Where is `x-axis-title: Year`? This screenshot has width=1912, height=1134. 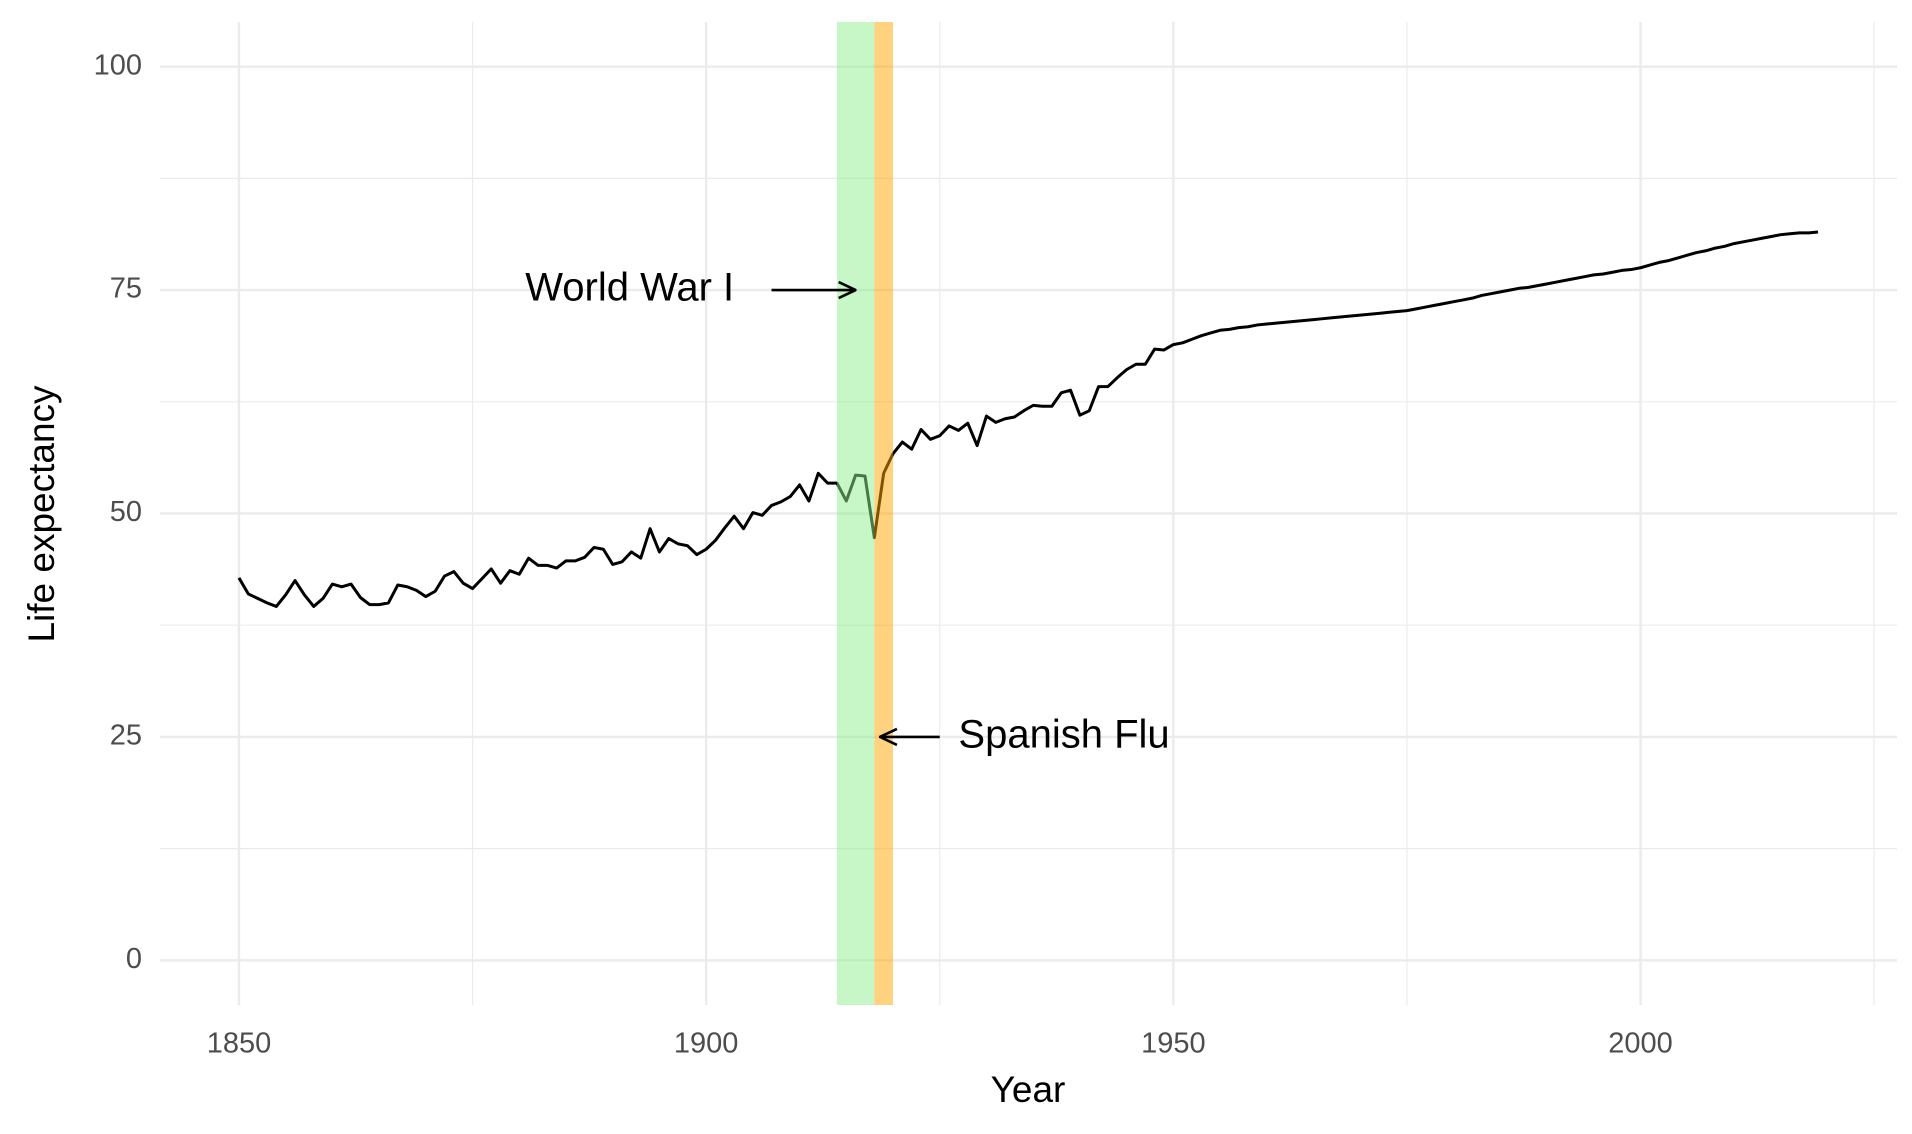
x-axis-title: Year is located at coordinates (1028, 1089).